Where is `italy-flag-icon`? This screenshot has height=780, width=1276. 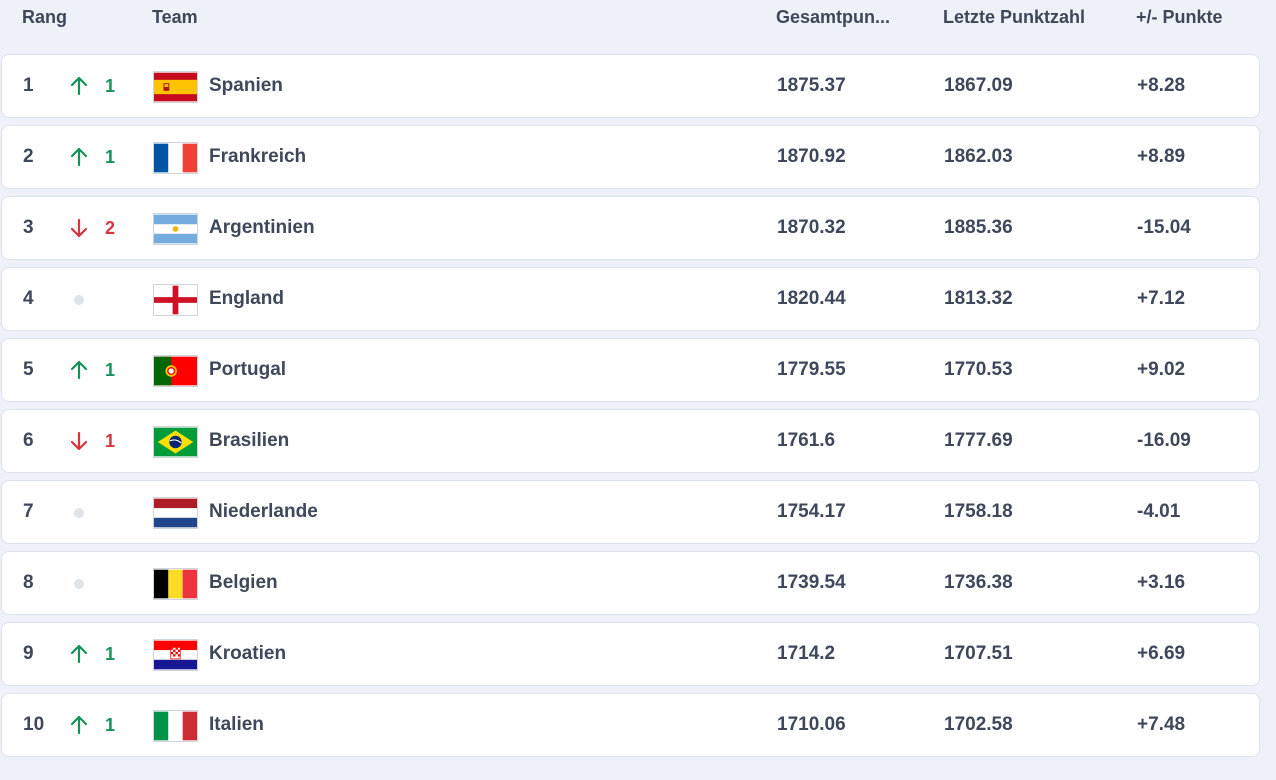 italy-flag-icon is located at coordinates (175, 726).